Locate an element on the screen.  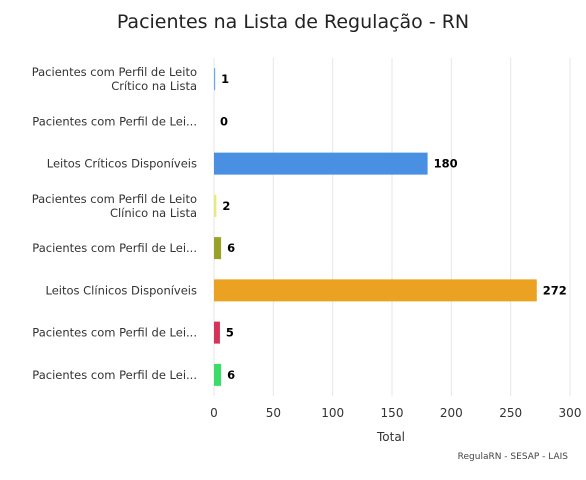
credit-text: RegulaRN - SESAP - LAIS is located at coordinates (513, 457).